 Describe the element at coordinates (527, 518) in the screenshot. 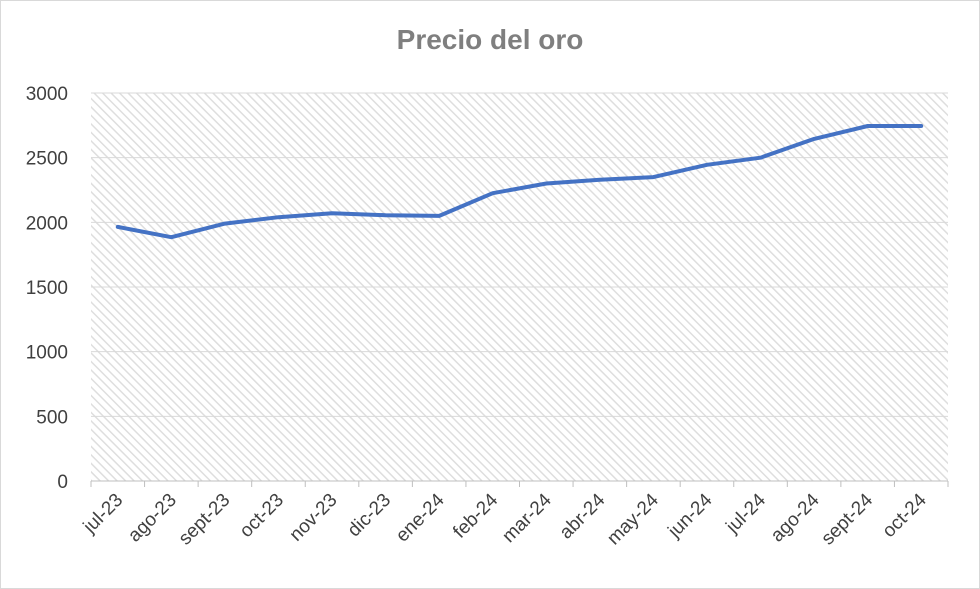

I see `x-tick-label: mar-24` at that location.